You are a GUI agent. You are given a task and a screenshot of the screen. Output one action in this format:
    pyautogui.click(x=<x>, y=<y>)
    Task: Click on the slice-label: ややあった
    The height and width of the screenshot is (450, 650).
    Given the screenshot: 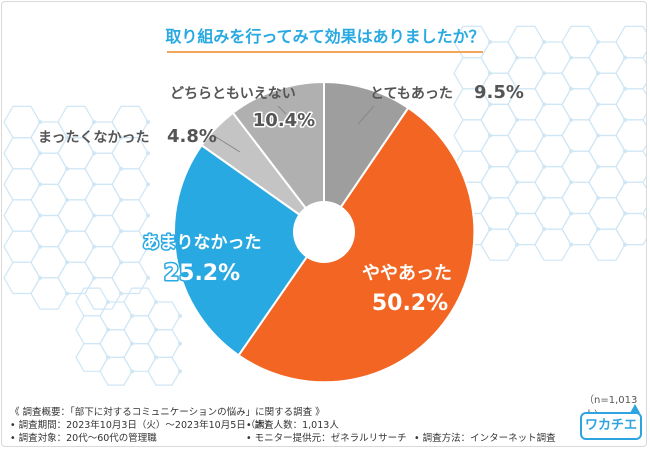 What is the action you would take?
    pyautogui.click(x=407, y=273)
    